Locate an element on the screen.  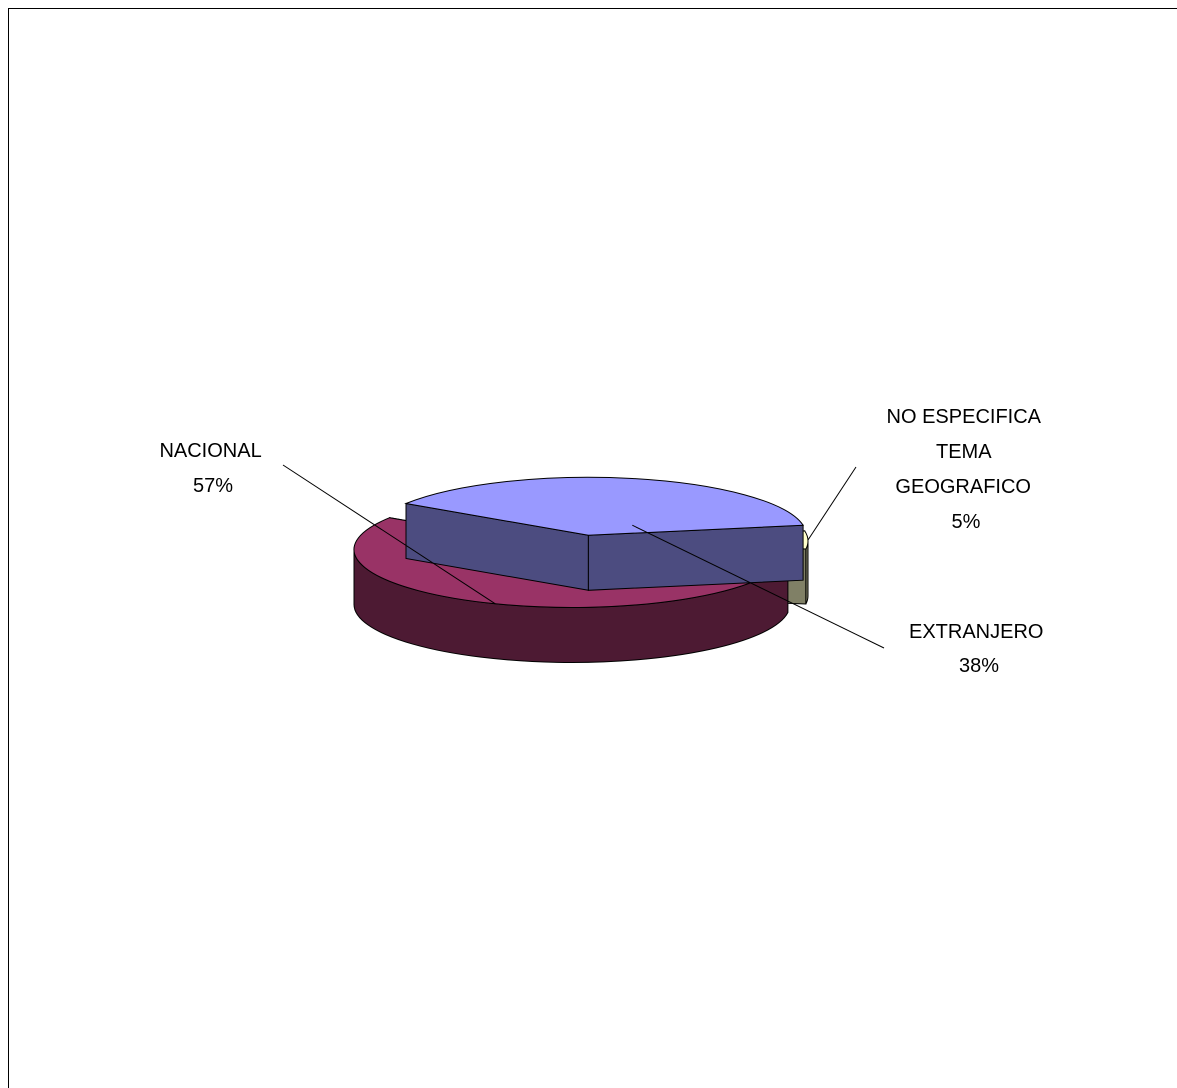
label-no-especifica: NO ESPECIFICA TEMA GEOGRAFICO 5% is located at coordinates (966, 469).